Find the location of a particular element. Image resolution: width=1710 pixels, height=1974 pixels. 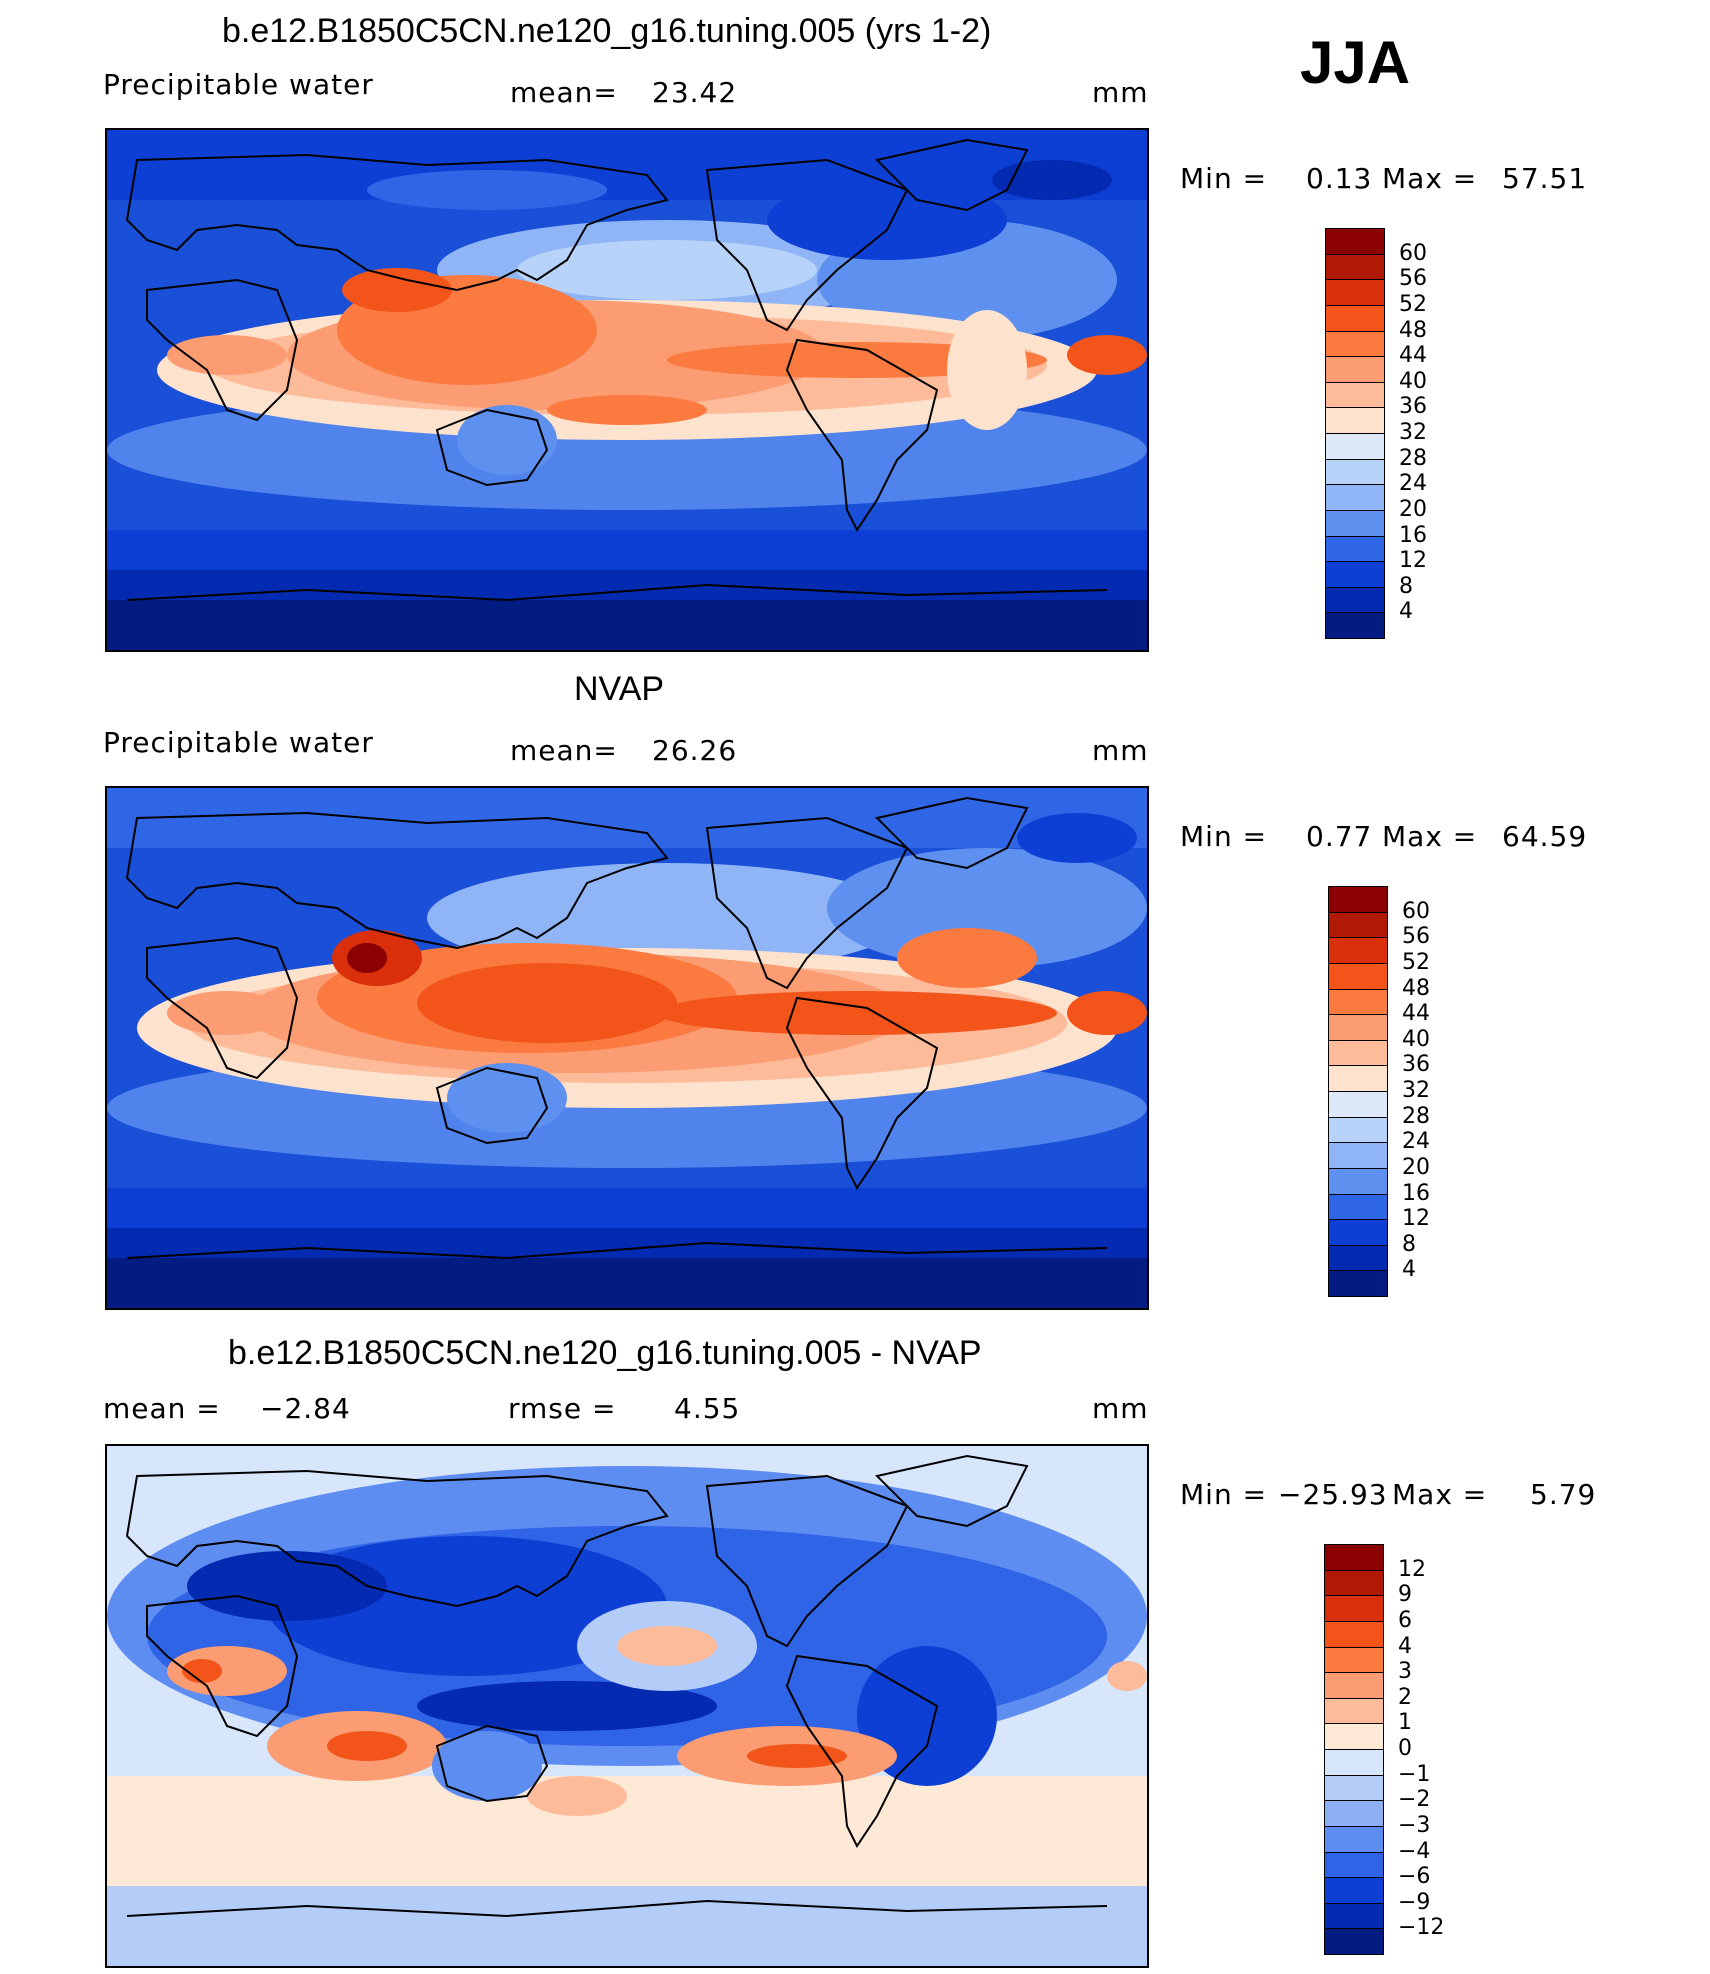

mean-value-model: 23.42 is located at coordinates (695, 92).